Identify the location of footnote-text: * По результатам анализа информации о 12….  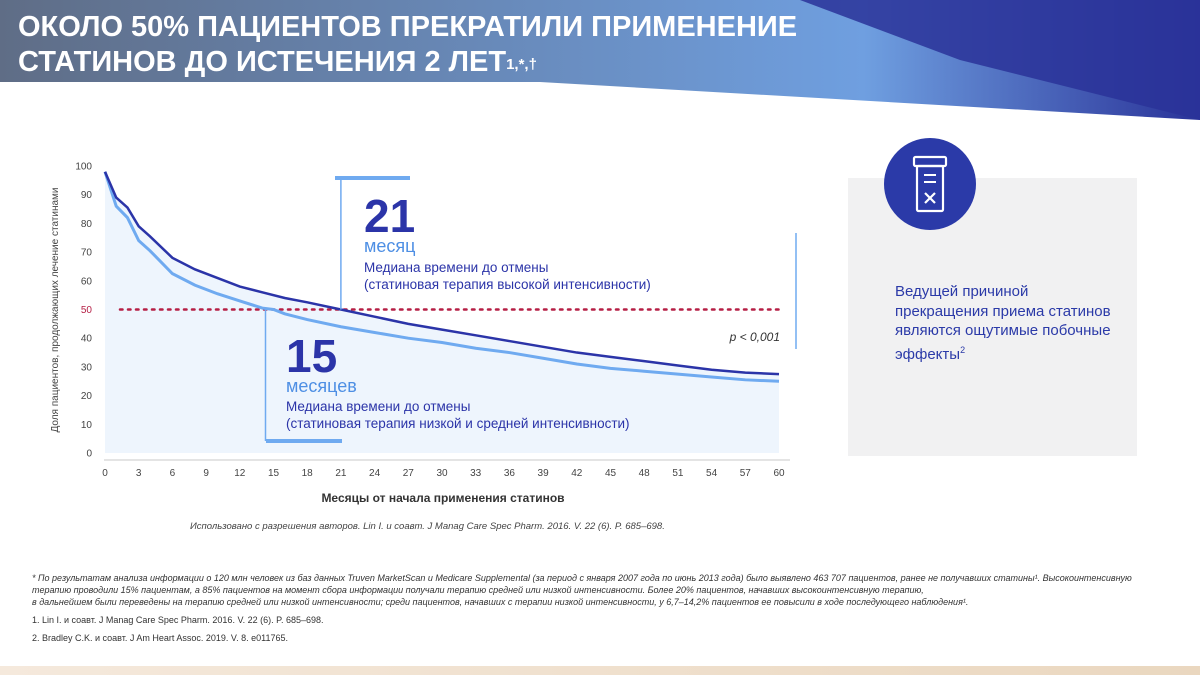
(602, 590).